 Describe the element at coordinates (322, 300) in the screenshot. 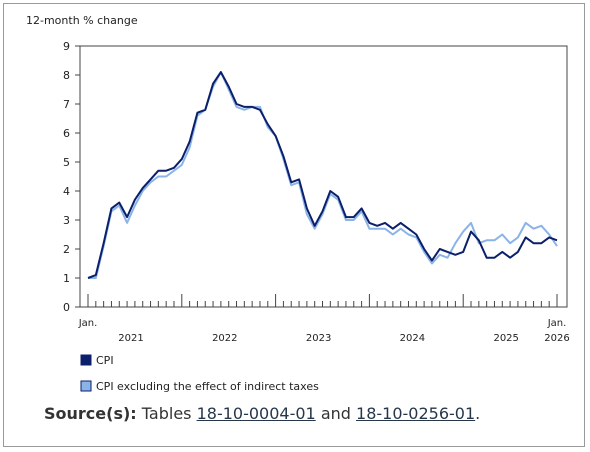

I see `x-axis-ticks` at that location.